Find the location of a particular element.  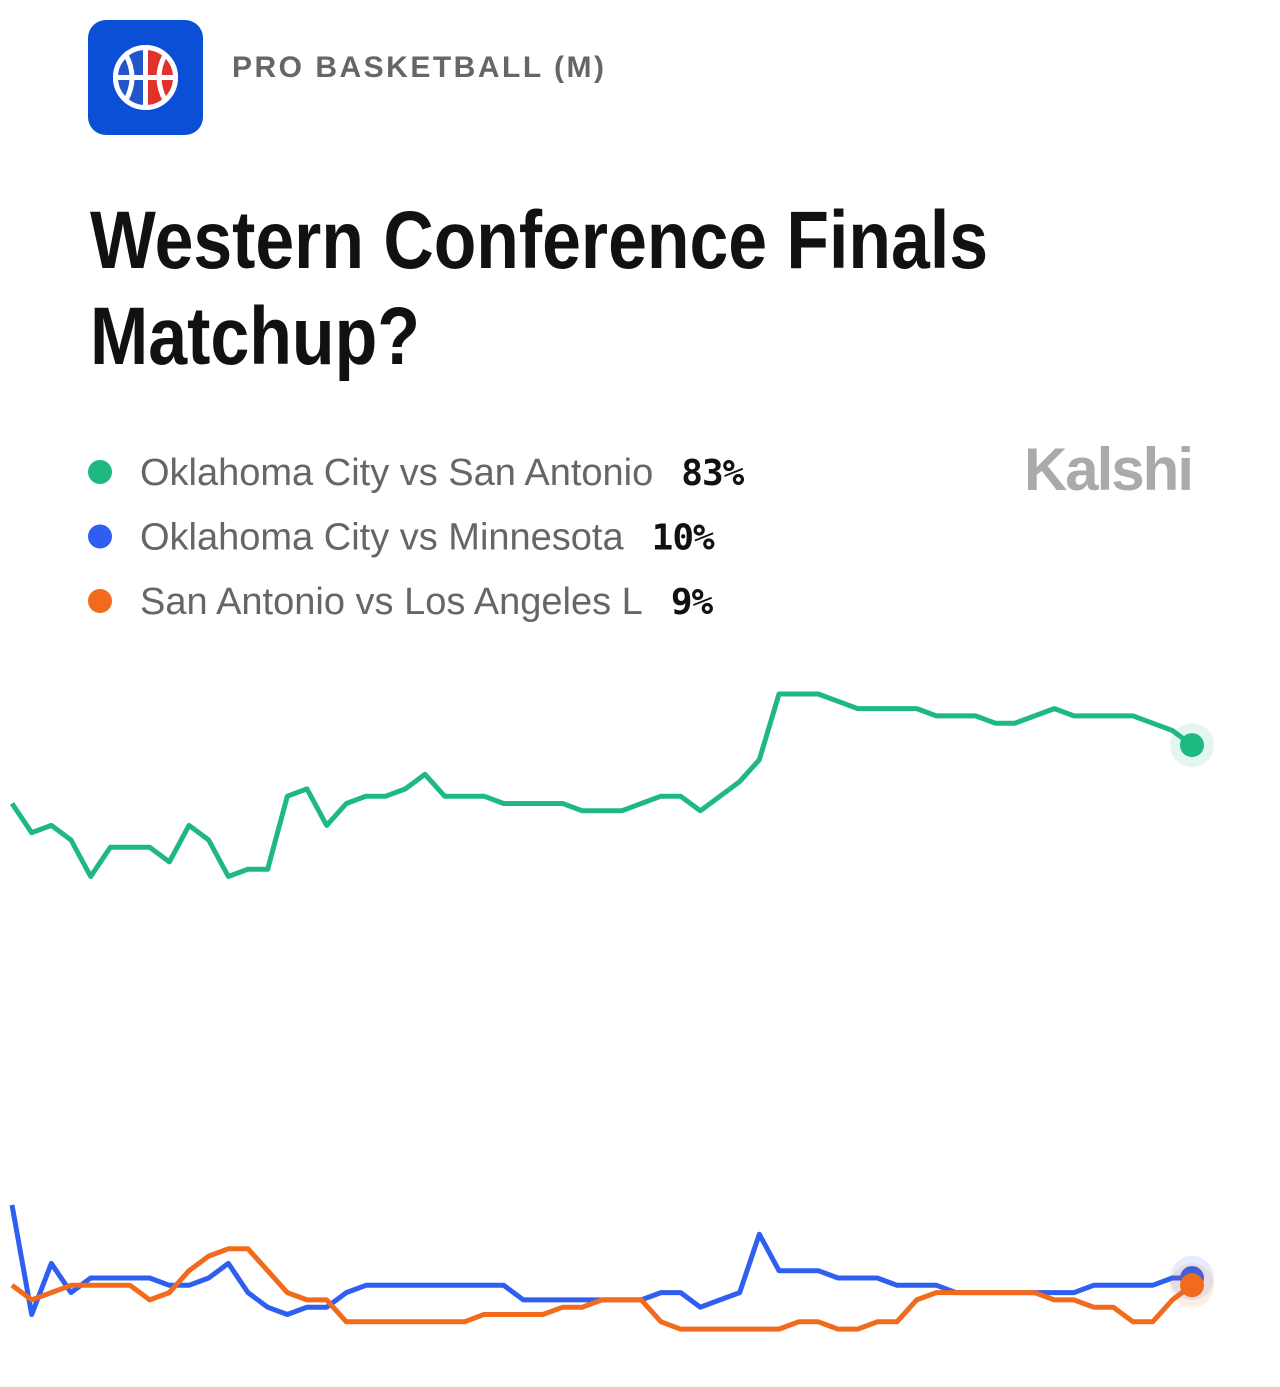

legend-value: 10% is located at coordinates (683, 538).